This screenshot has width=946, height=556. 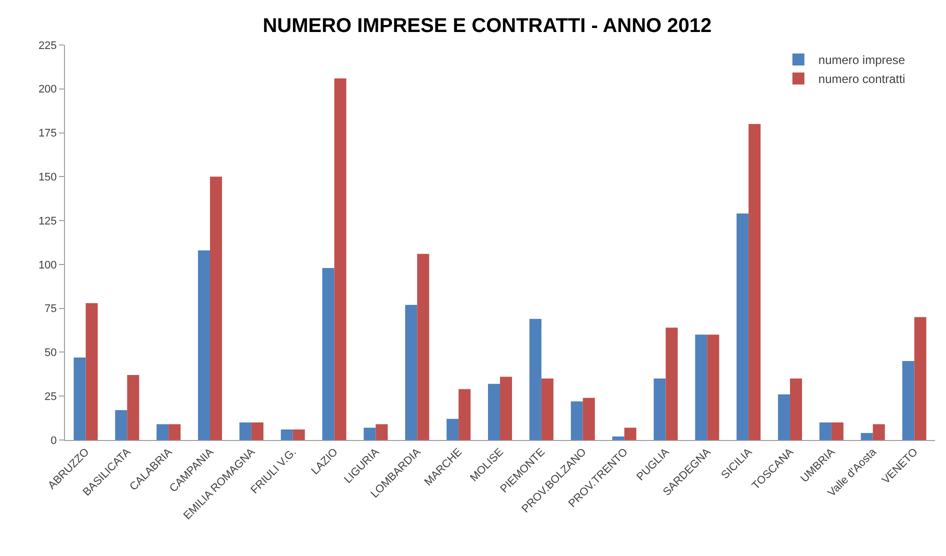 I want to click on y-tick-label: 0, so click(x=53, y=440).